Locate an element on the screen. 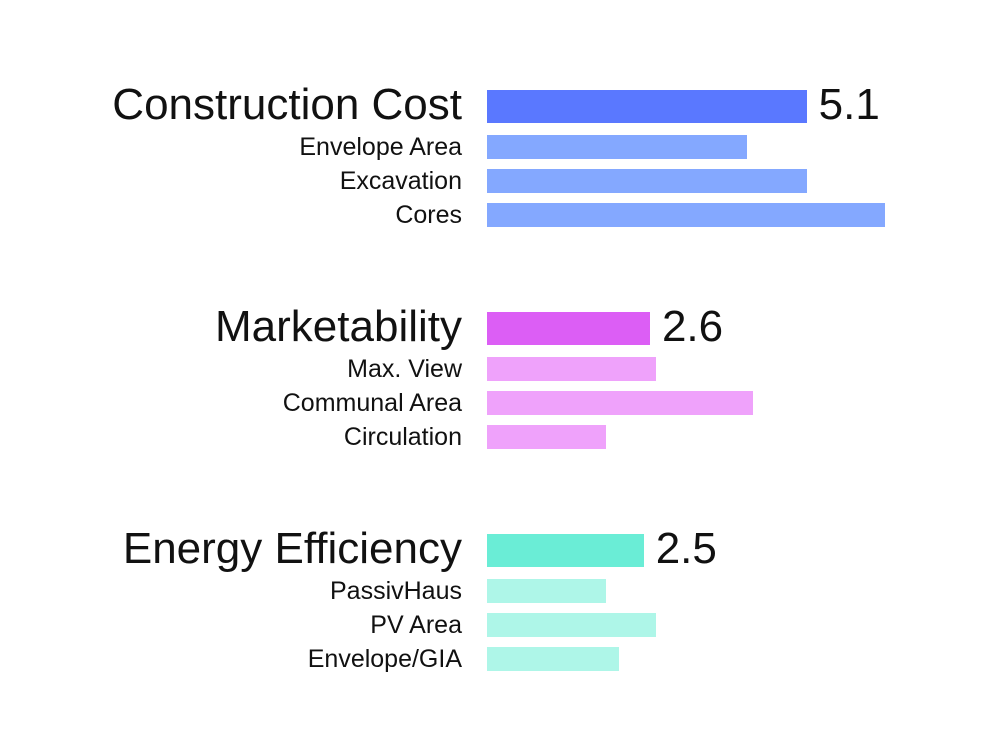 This screenshot has width=1000, height=750. sub-bar-label: PV Area is located at coordinates (416, 625).